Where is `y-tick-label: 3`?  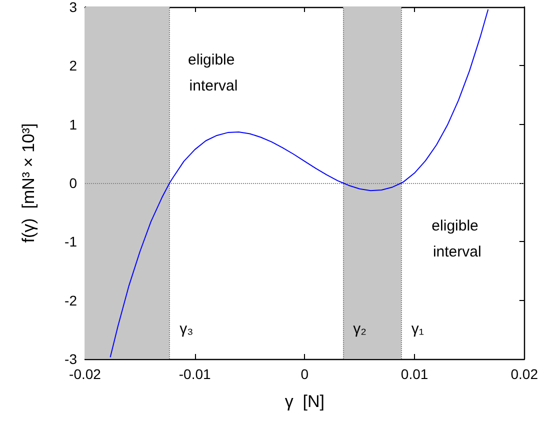
y-tick-label: 3 is located at coordinates (73, 7).